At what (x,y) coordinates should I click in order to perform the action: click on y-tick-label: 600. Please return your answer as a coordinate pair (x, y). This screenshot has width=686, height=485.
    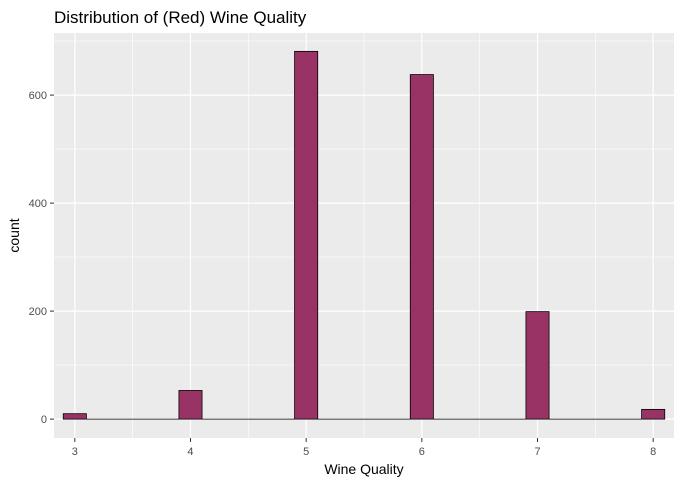
    Looking at the image, I should click on (38, 96).